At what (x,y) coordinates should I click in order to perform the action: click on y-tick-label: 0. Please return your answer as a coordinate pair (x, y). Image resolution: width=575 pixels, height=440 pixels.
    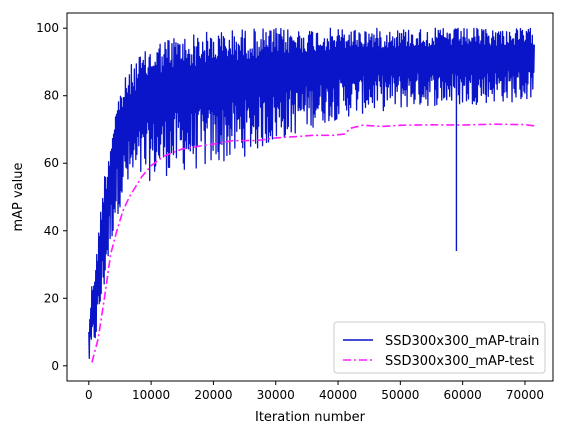
    Looking at the image, I should click on (55, 366).